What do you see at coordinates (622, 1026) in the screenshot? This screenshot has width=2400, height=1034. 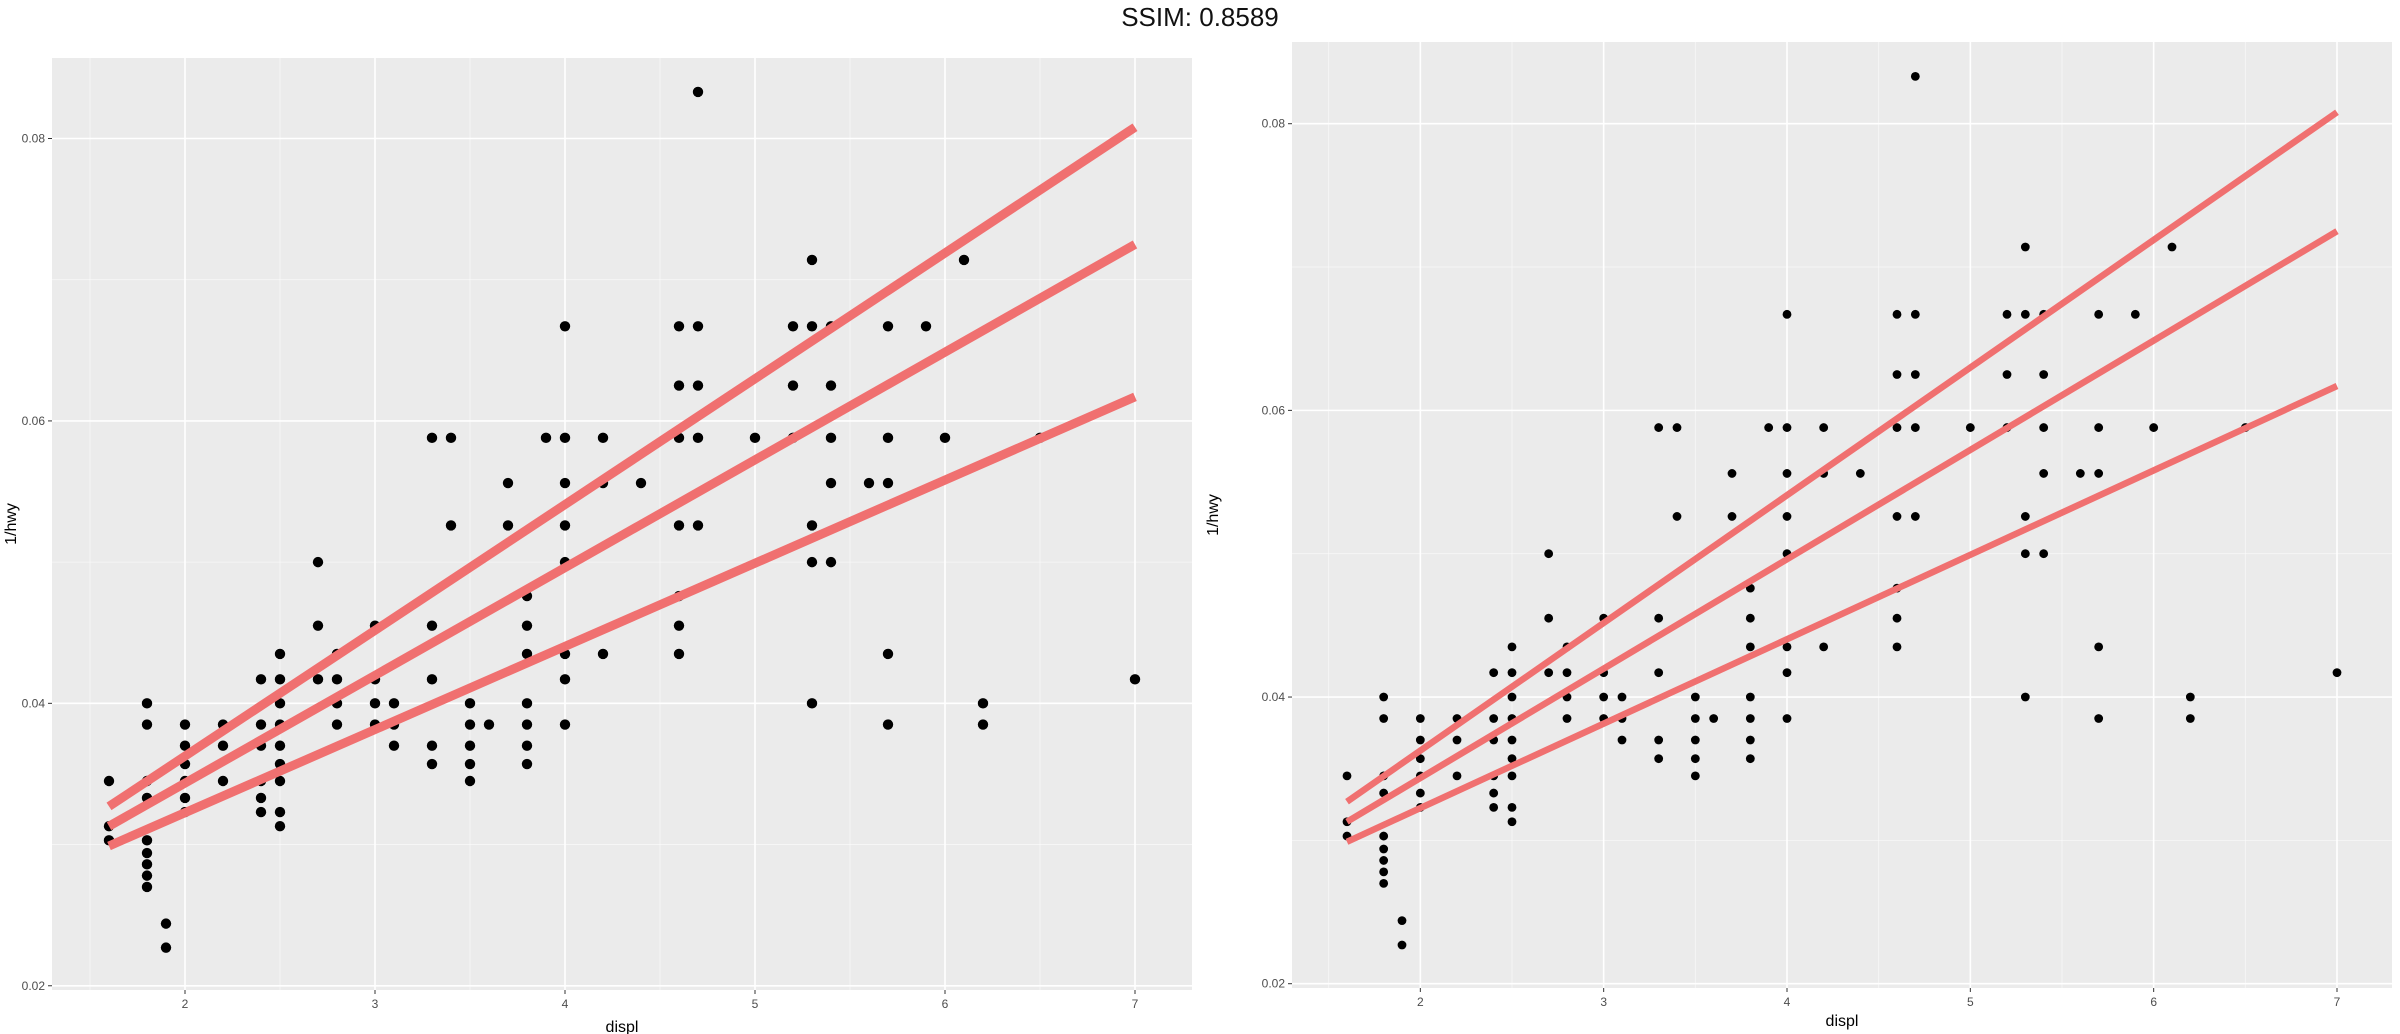 I see `x-axis-title: displ` at bounding box center [622, 1026].